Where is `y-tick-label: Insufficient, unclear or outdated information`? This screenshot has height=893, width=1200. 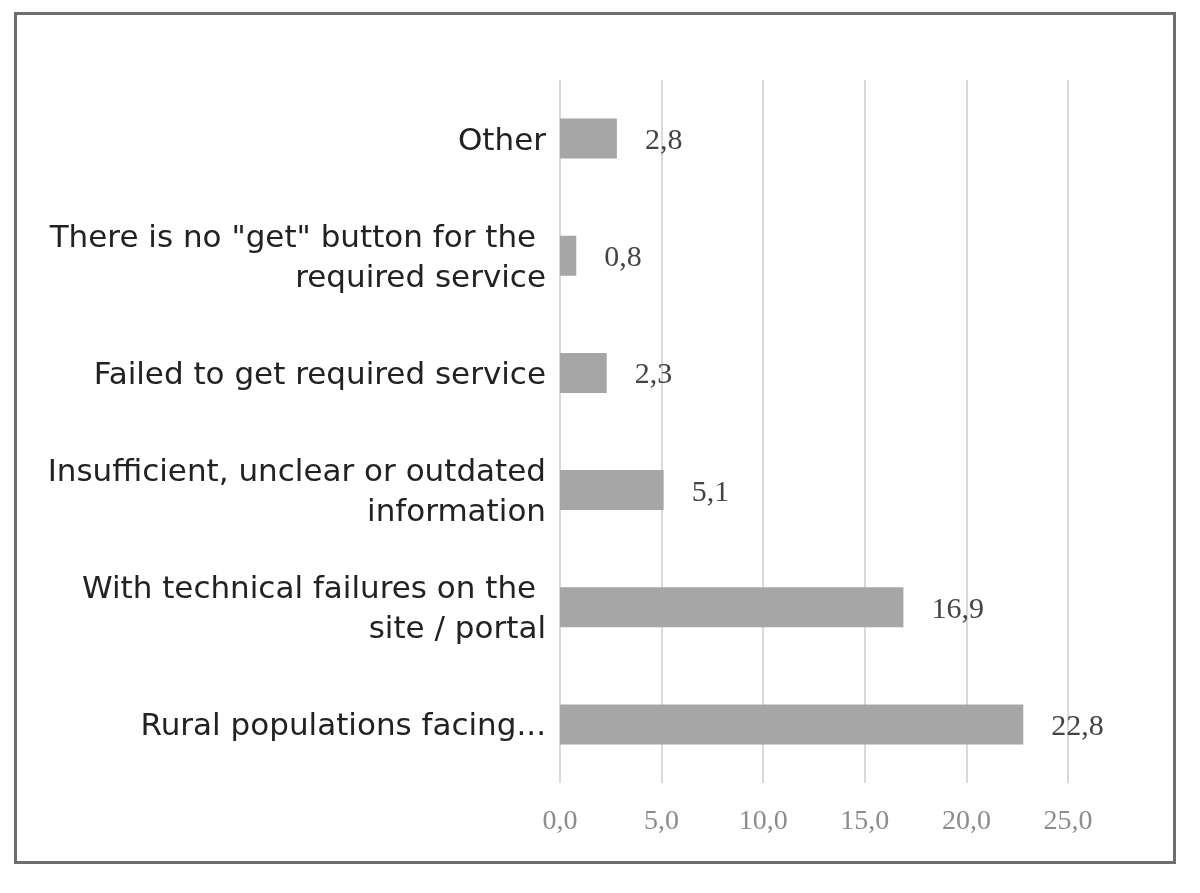 y-tick-label: Insufficient, unclear or outdated information is located at coordinates (296, 490).